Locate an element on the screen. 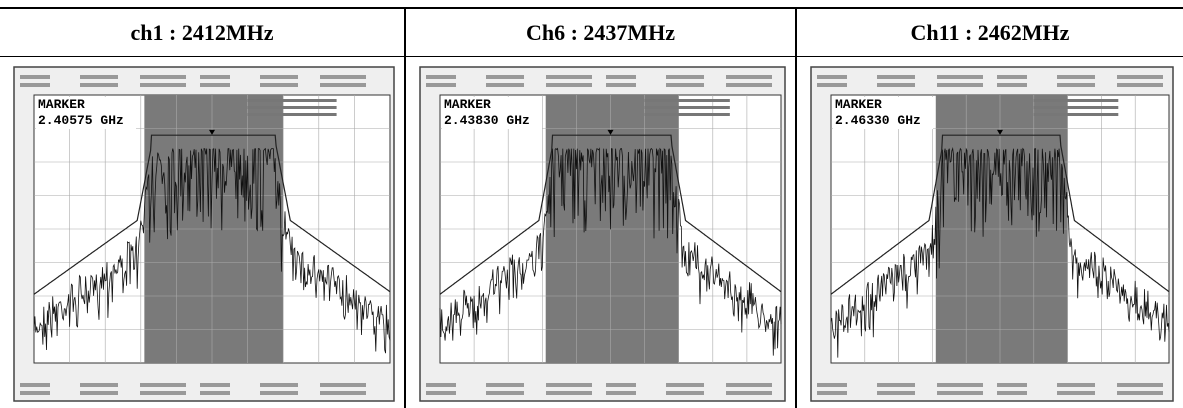  marker-value: 2.40575 GHz is located at coordinates (81, 120).